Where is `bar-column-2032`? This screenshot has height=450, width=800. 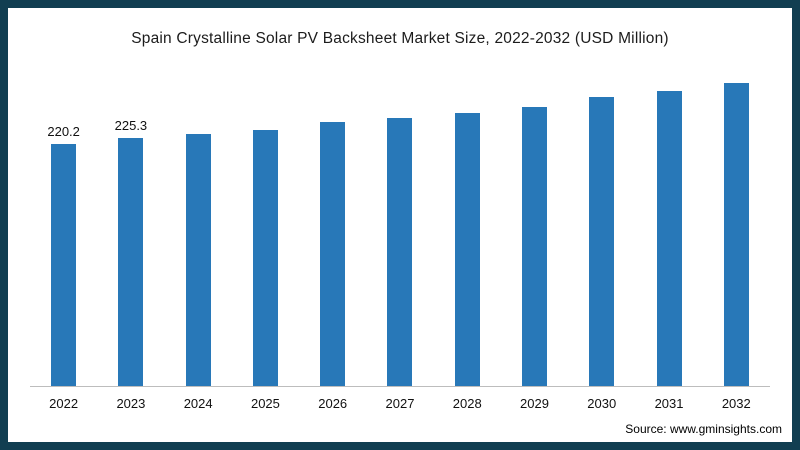
bar-column-2032 is located at coordinates (736, 221).